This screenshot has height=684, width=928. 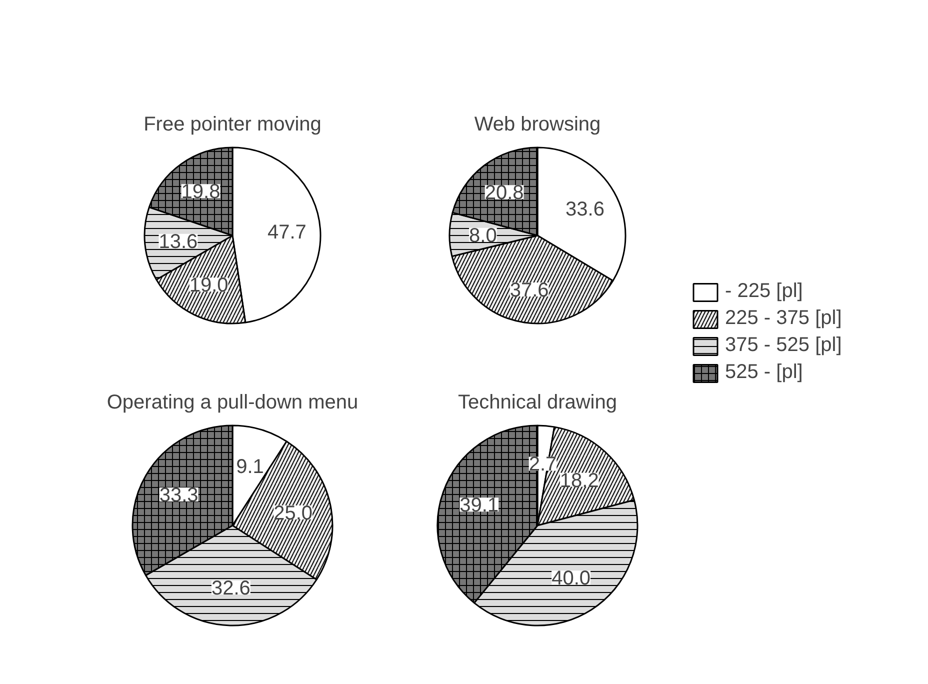 What do you see at coordinates (232, 403) in the screenshot?
I see `chart-title: Operating a pull-down menu` at bounding box center [232, 403].